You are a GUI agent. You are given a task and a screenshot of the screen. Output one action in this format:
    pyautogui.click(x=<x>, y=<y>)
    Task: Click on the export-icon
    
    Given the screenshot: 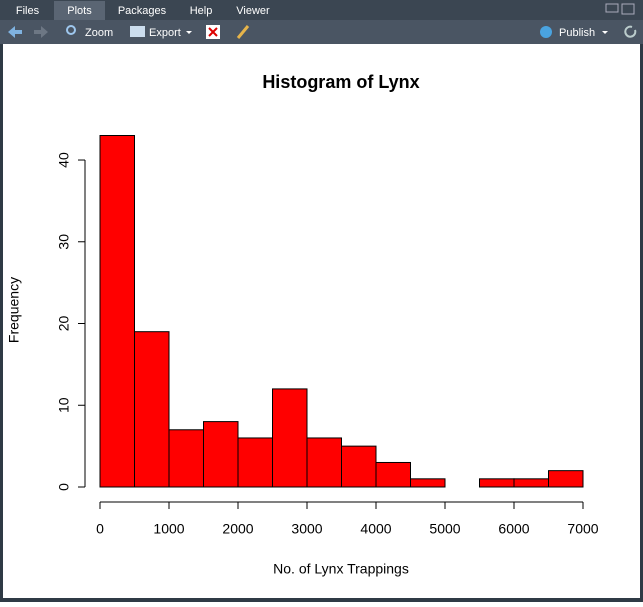 What is the action you would take?
    pyautogui.click(x=137, y=31)
    